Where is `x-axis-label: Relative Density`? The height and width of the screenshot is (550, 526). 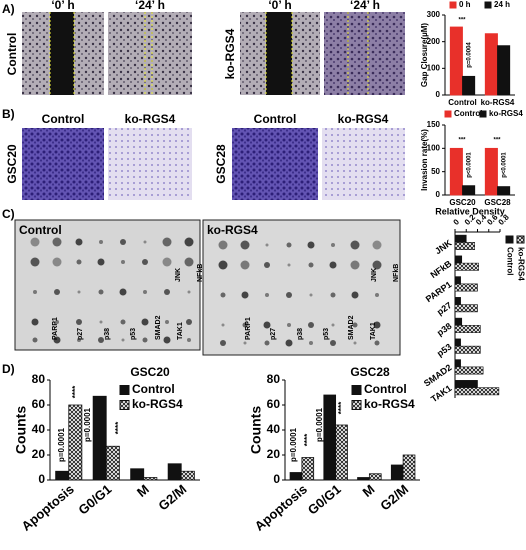
x-axis-label: Relative Density is located at coordinates (470, 211).